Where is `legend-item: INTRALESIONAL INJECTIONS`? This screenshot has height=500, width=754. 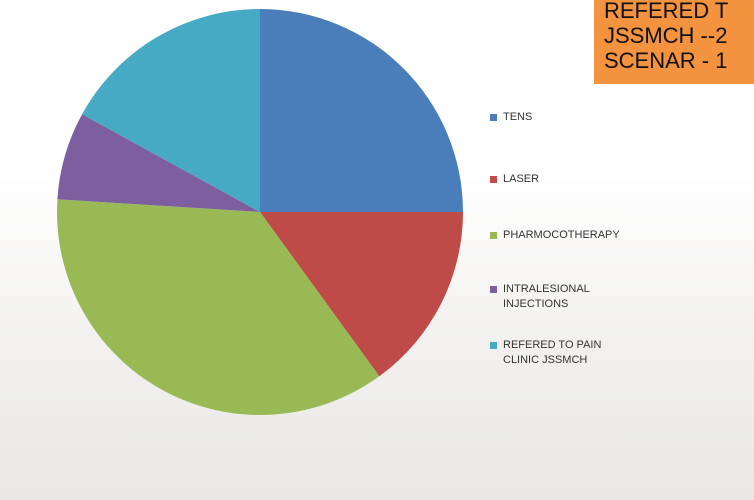 legend-item: INTRALESIONAL INJECTIONS is located at coordinates (554, 297).